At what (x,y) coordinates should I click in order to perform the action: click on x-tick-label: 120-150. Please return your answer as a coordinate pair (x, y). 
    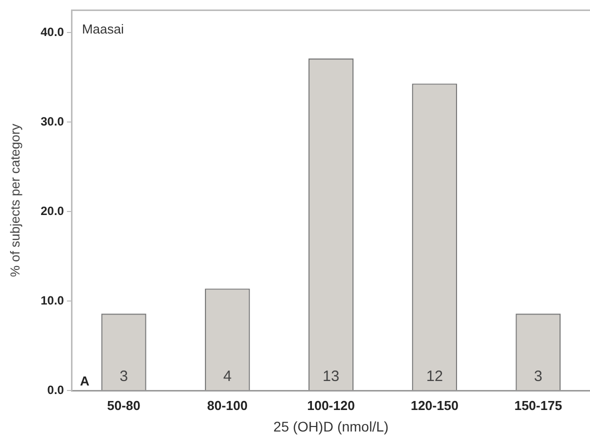
    Looking at the image, I should click on (434, 405).